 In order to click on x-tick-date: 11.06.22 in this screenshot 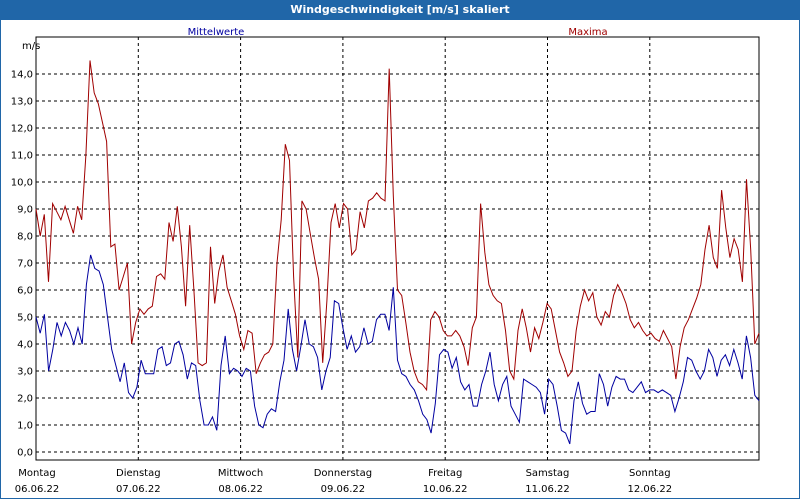, I will do `click(547, 489)`.